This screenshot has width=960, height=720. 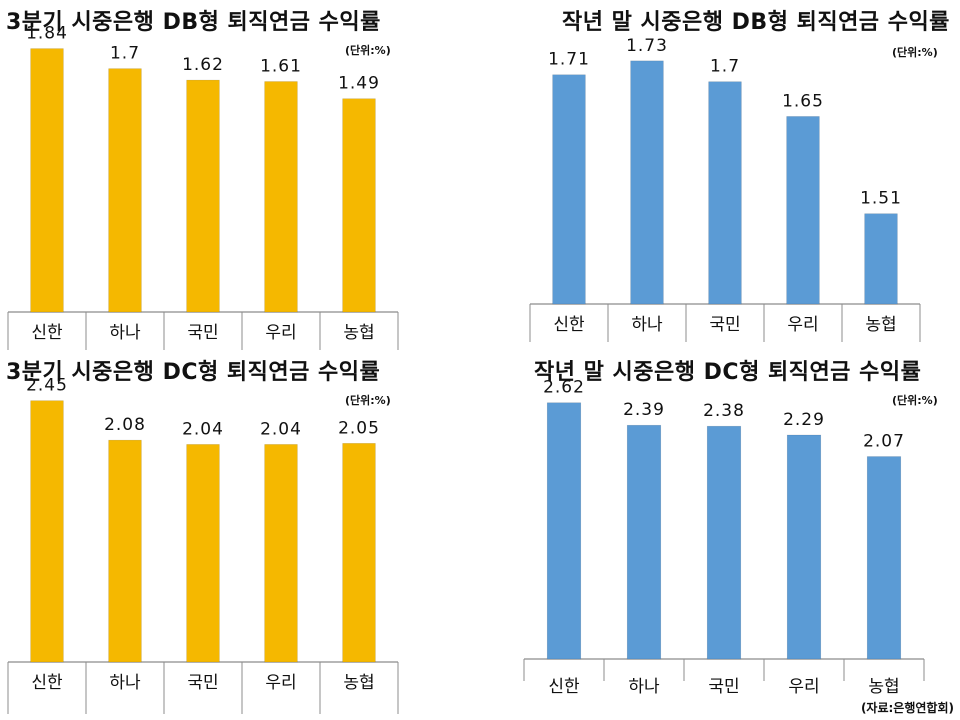 I want to click on data-label: 1.65, so click(x=803, y=101).